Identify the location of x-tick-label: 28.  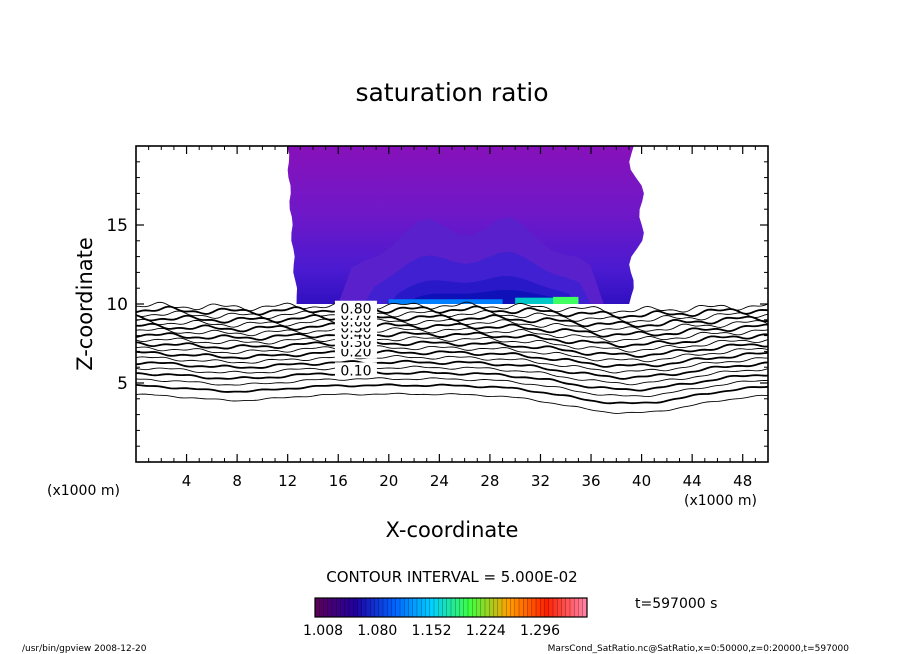
(489, 481).